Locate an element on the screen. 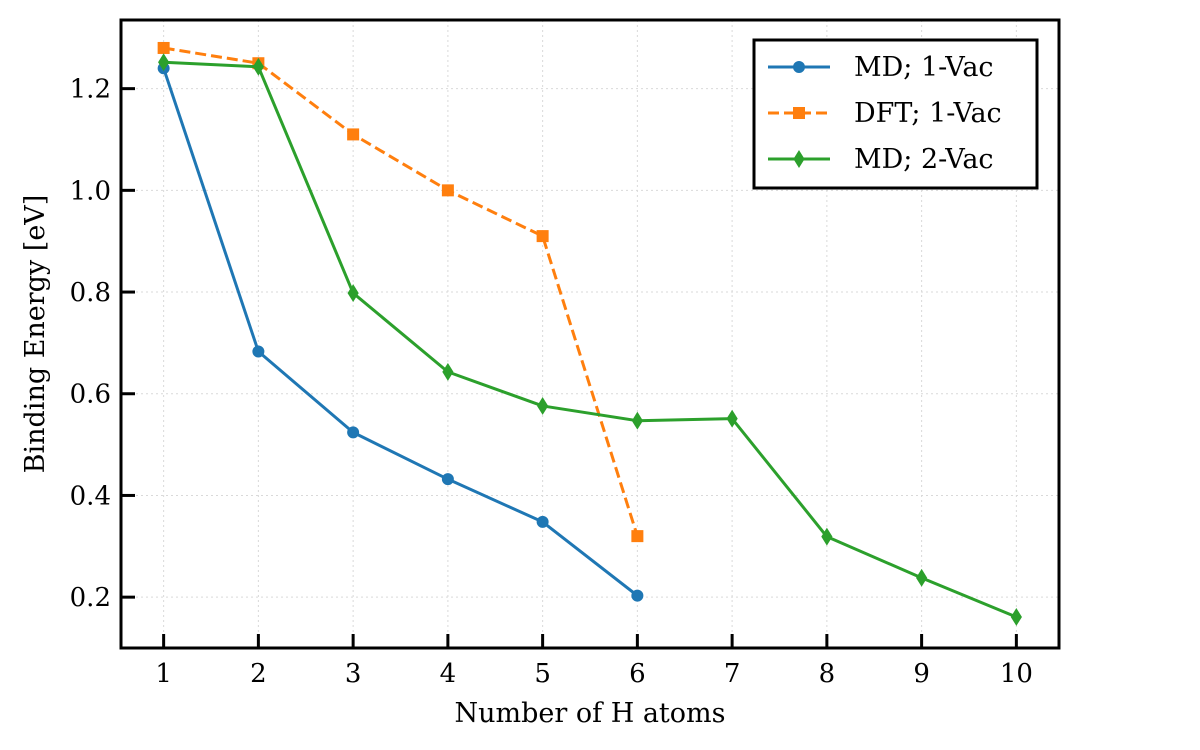  legend-entry: MD; 2-Vac is located at coordinates (881, 159).